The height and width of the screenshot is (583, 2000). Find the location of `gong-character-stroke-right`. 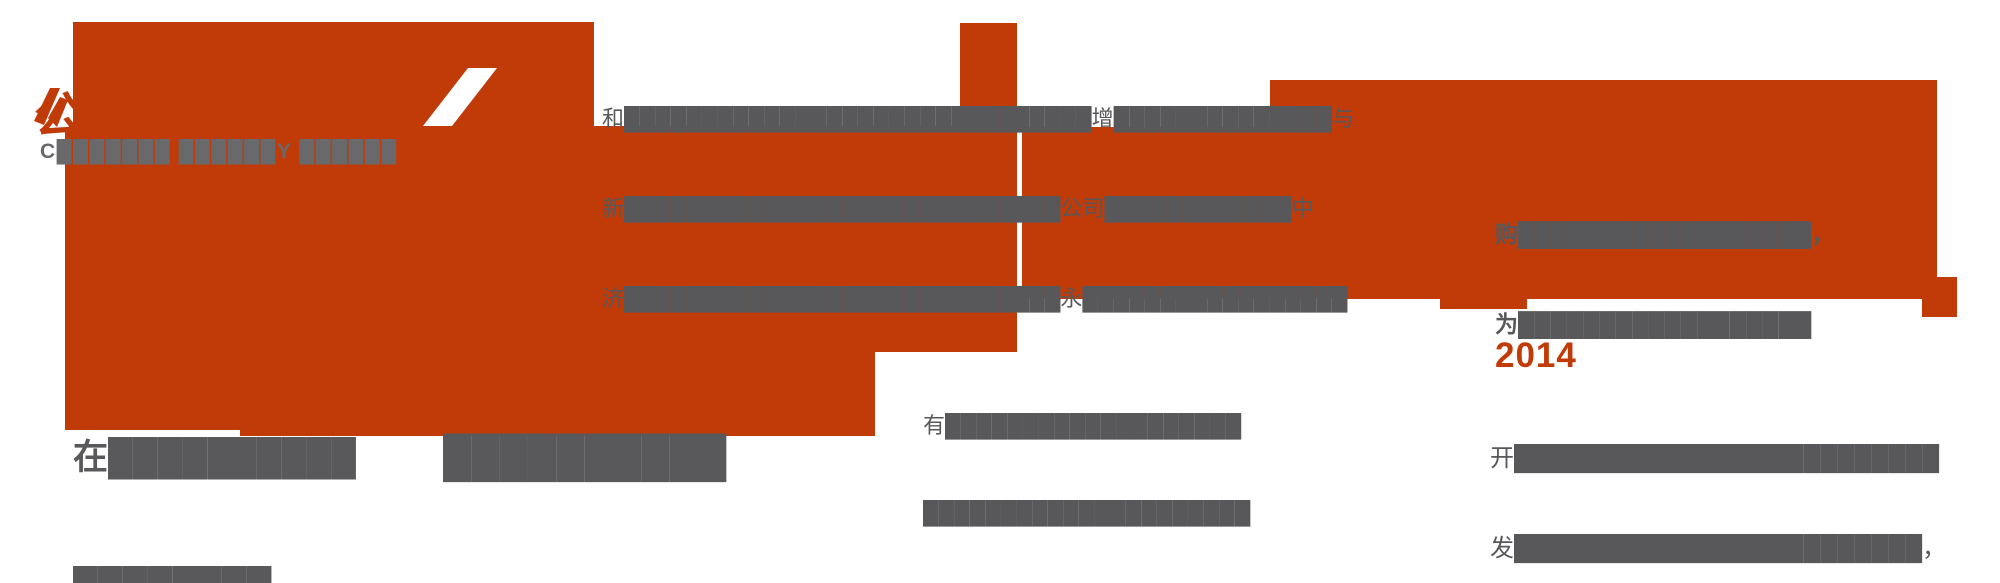

gong-character-stroke-right is located at coordinates (58, 112).